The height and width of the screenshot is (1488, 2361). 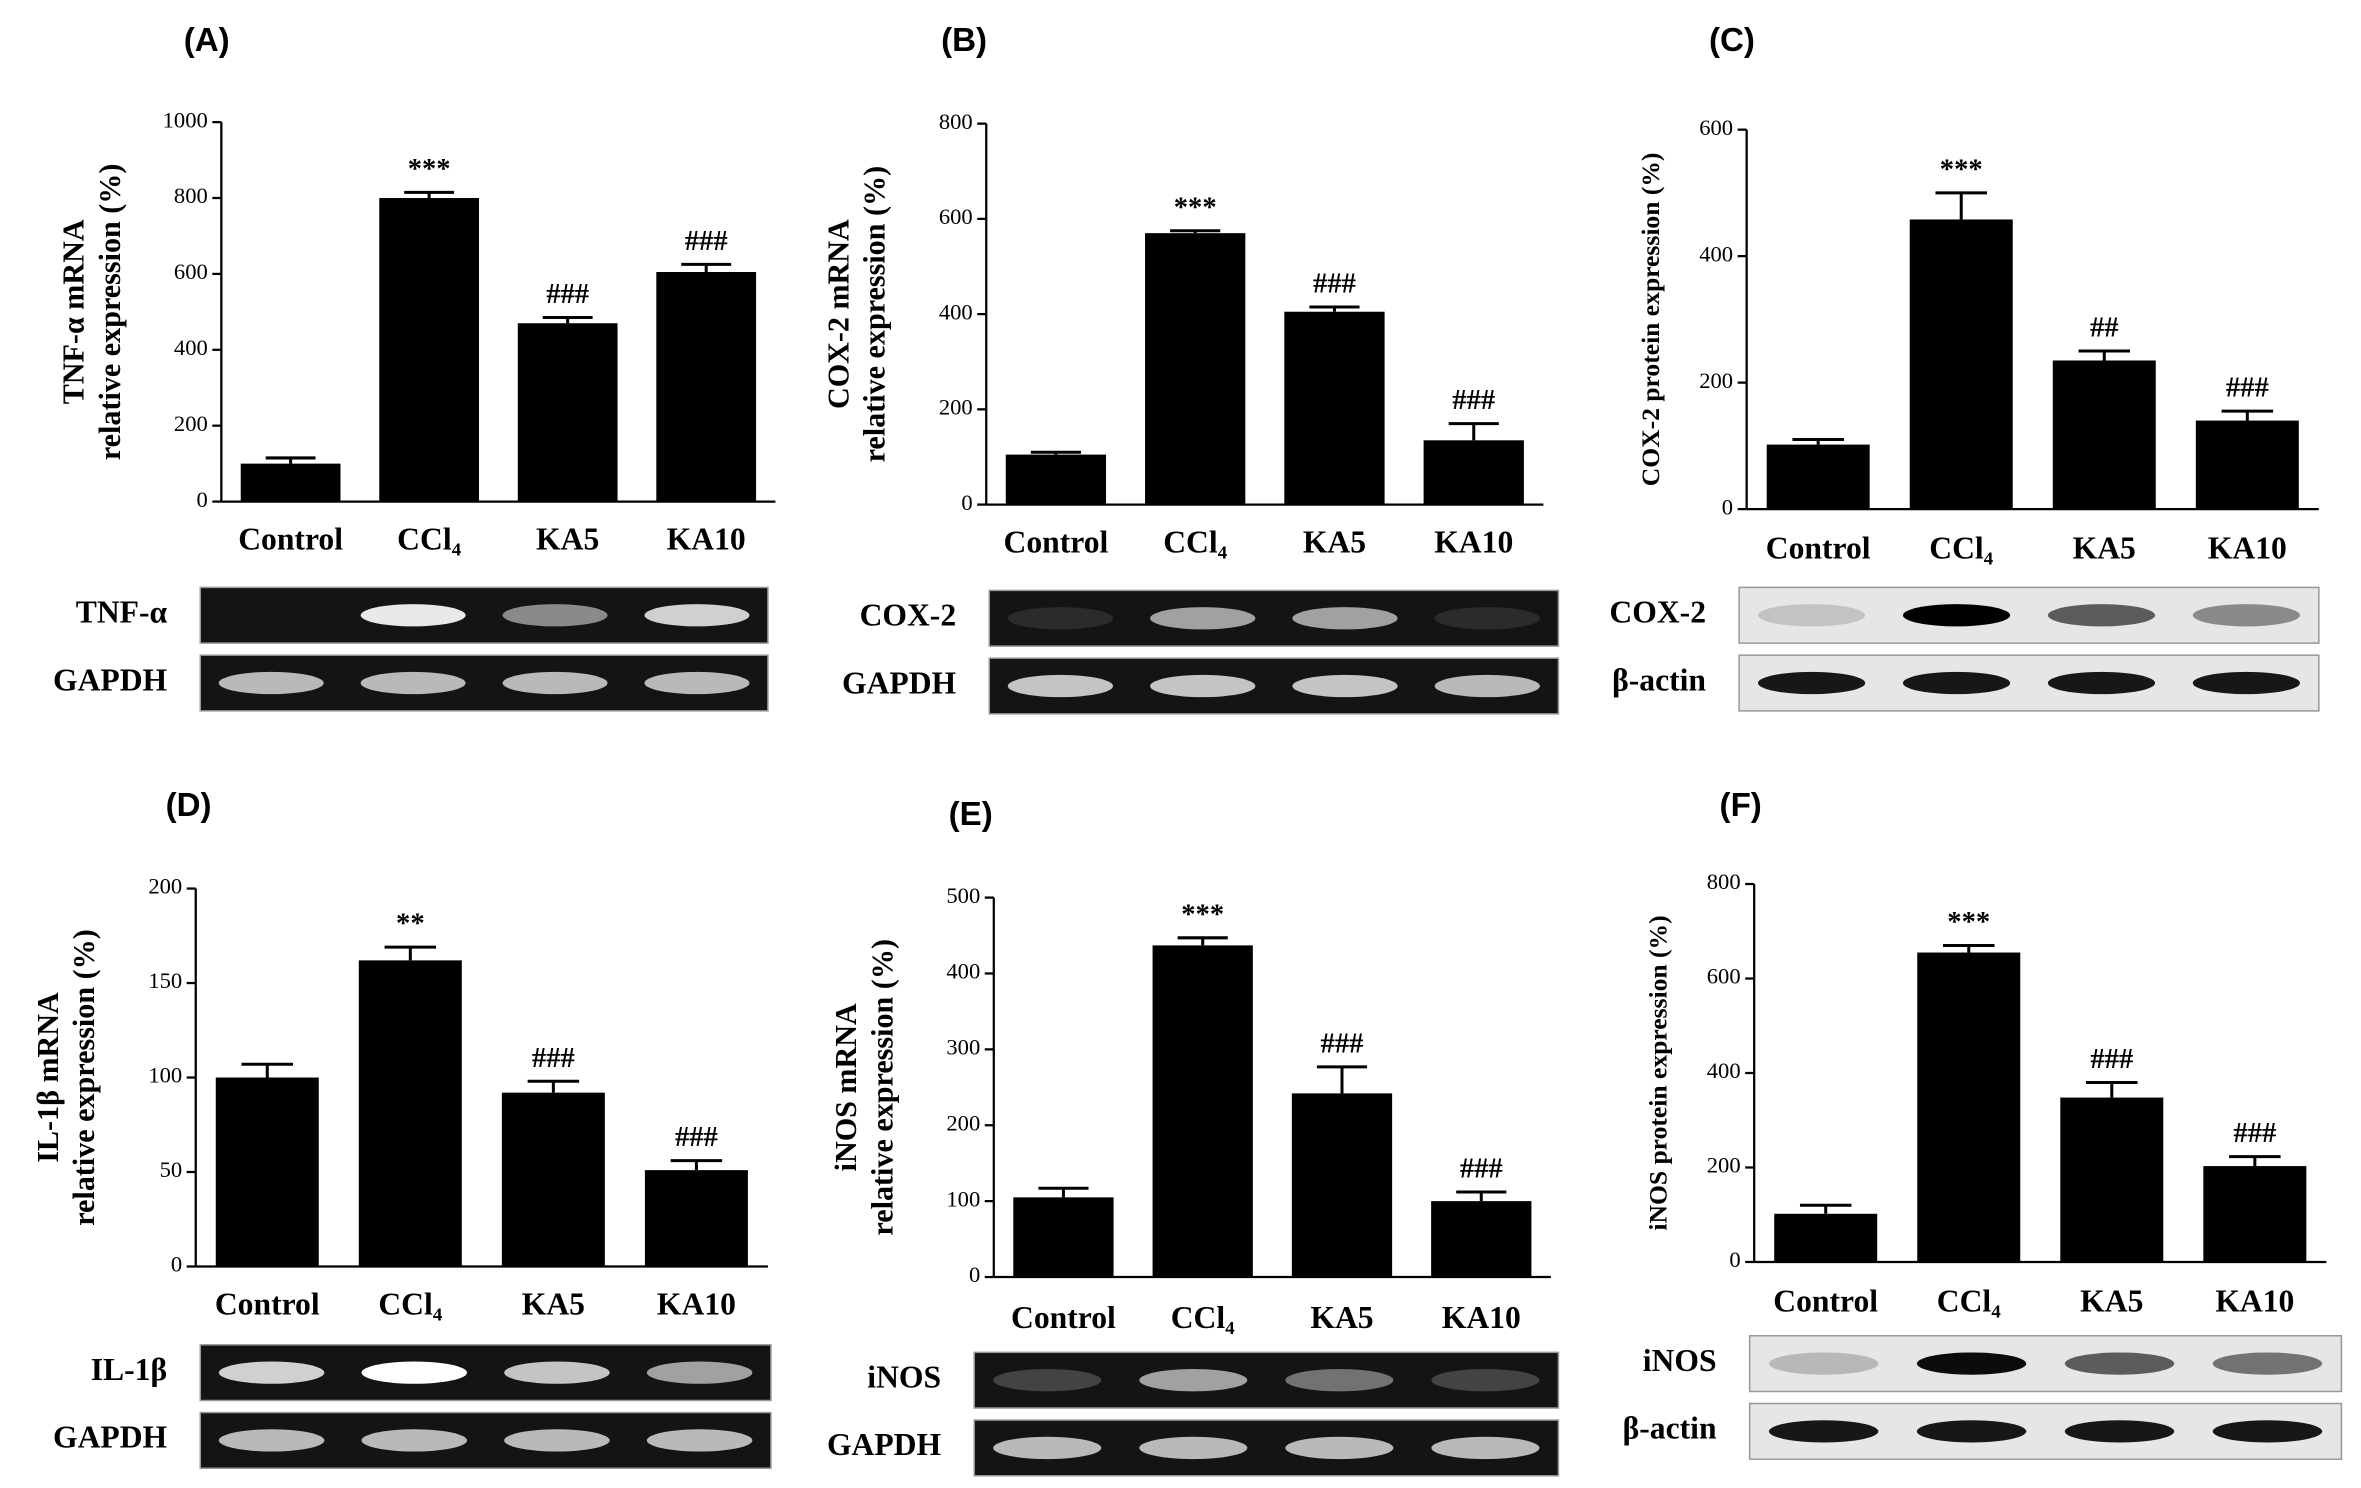 What do you see at coordinates (964, 40) in the screenshot?
I see `panel-label: (B)` at bounding box center [964, 40].